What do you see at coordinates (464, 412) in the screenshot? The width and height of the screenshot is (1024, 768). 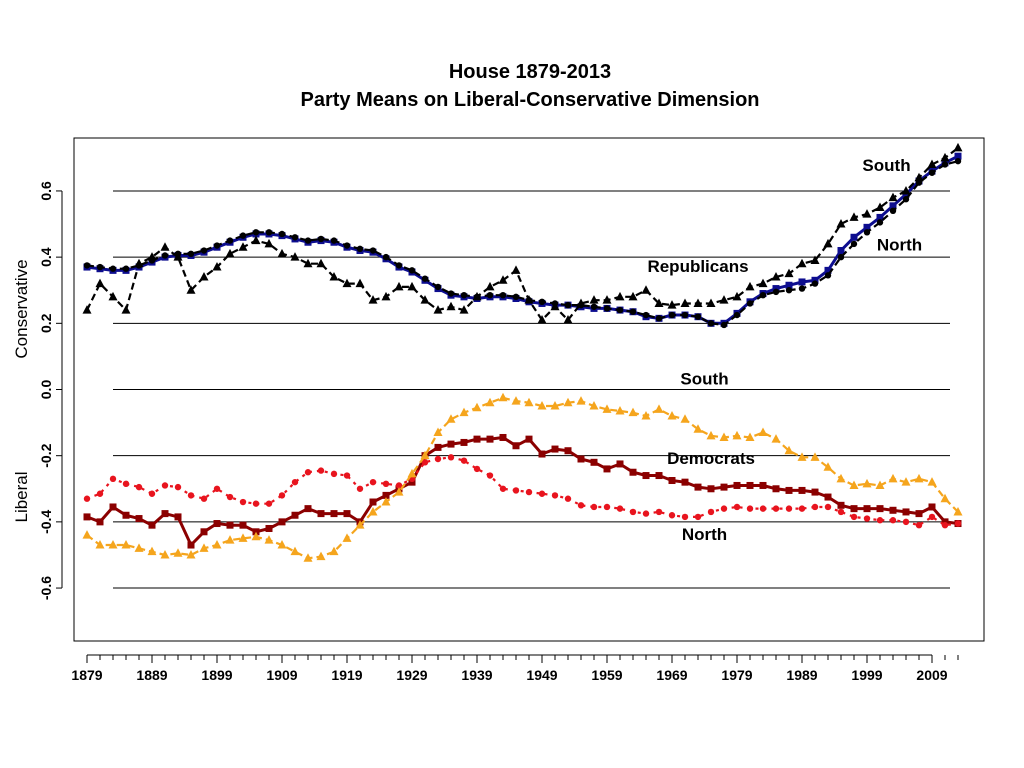 I see `point-democrats-south-1937` at bounding box center [464, 412].